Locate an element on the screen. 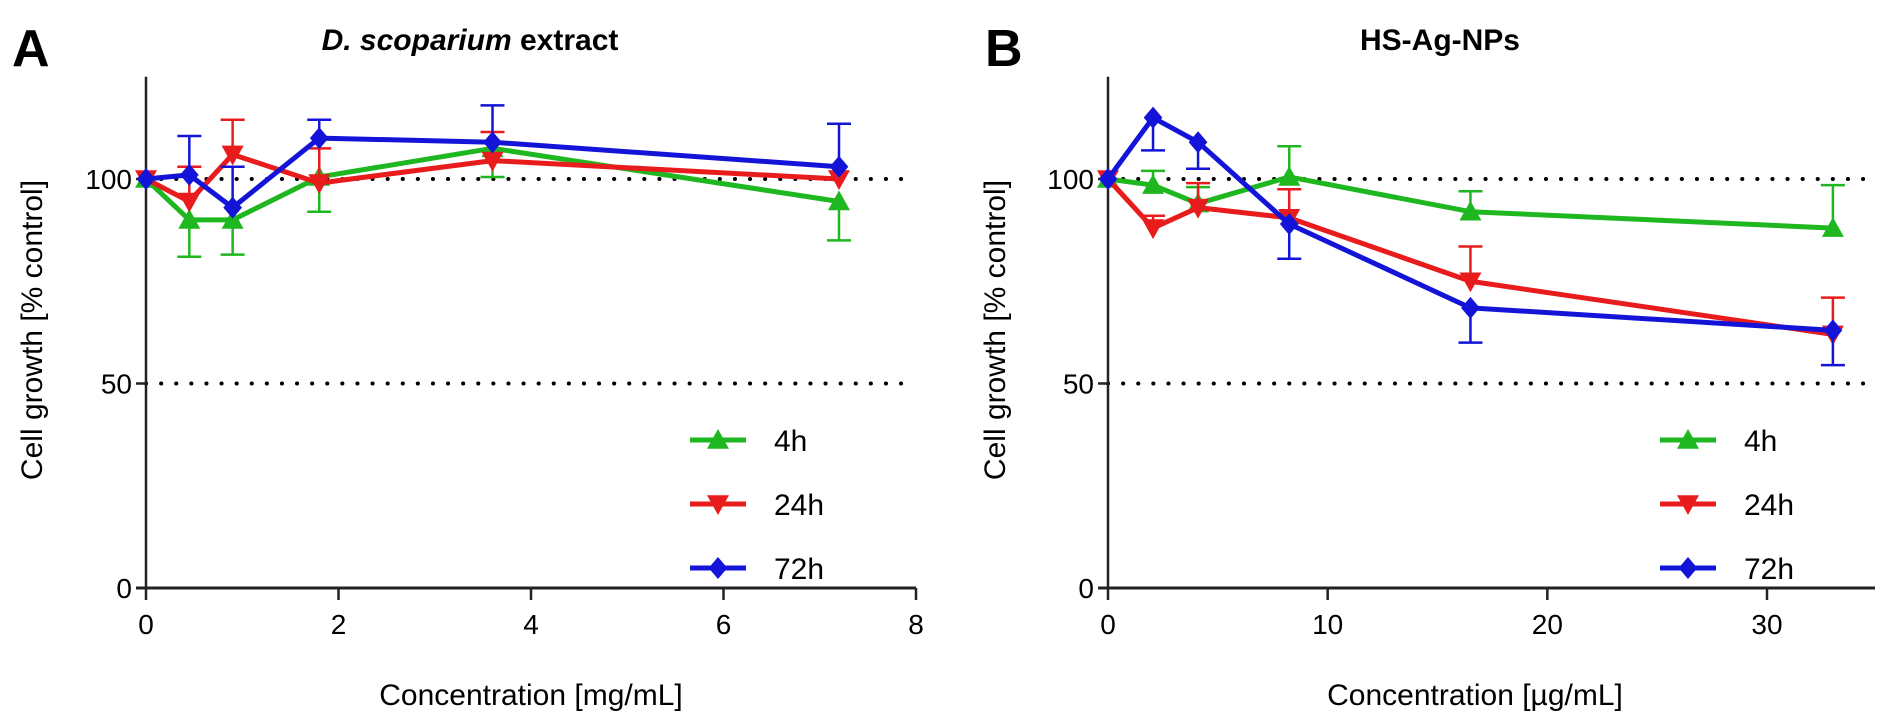 This screenshot has width=1890, height=725. x-tick-label: 30 is located at coordinates (1766, 624).